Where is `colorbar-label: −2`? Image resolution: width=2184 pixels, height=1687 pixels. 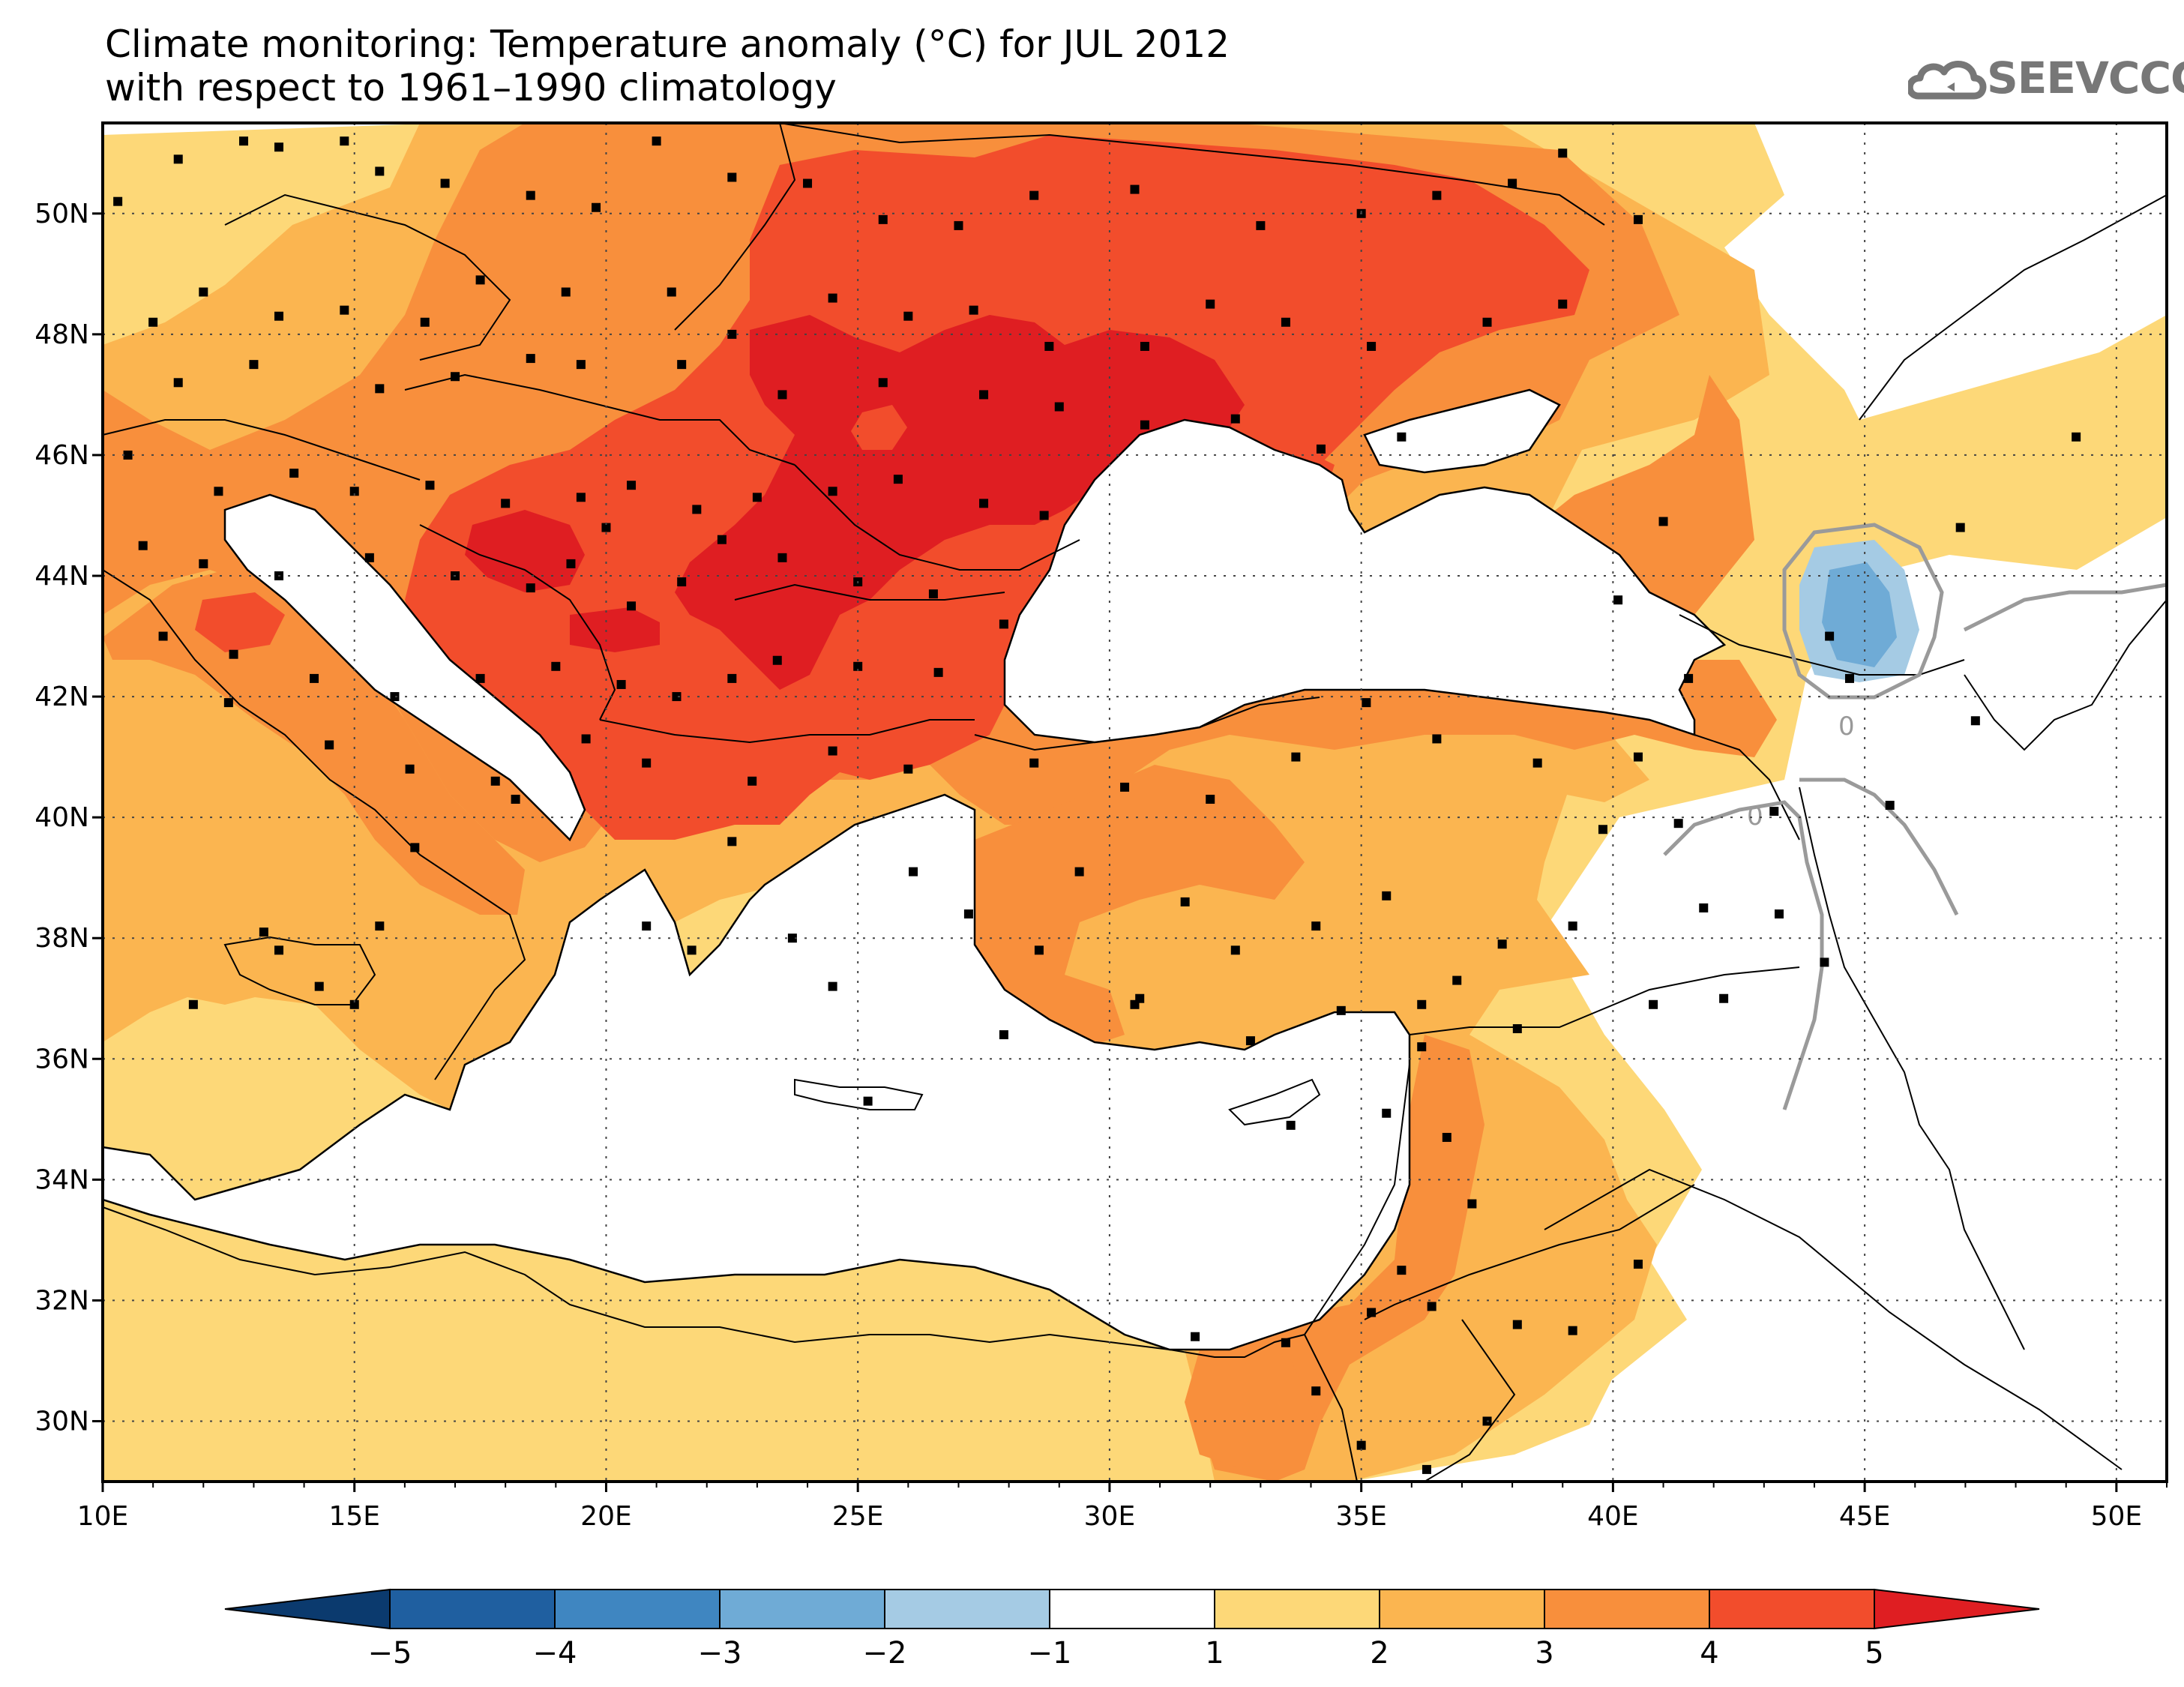
colorbar-label: −2 is located at coordinates (885, 1653).